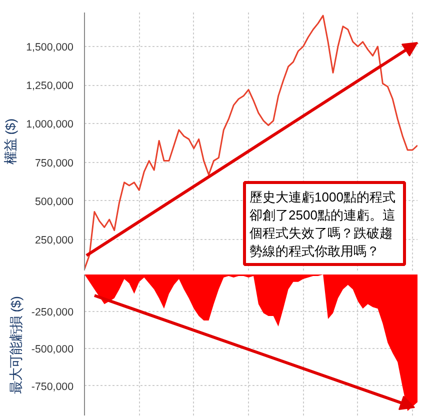 The width and height of the screenshot is (431, 417). I want to click on y-tick-label: 750,000, so click(54, 163).